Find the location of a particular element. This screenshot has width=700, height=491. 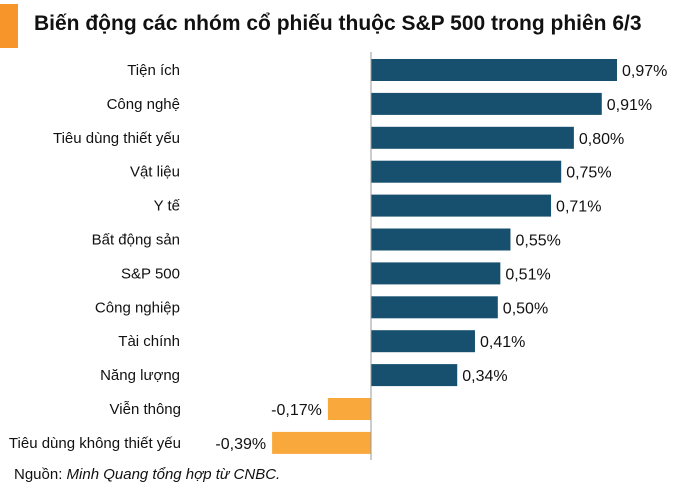

category-label-tien-ich: Tiện ích is located at coordinates (153, 70).